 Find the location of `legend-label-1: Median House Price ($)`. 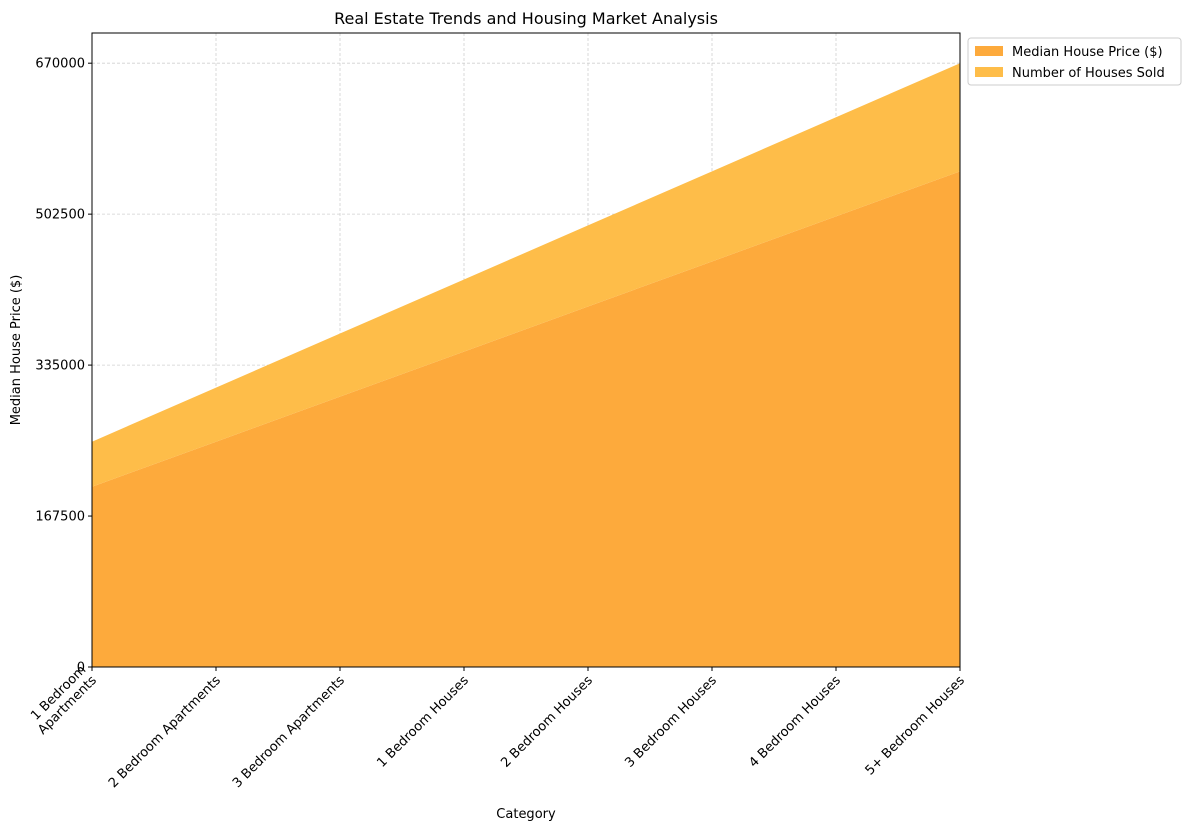

legend-label-1: Median House Price ($) is located at coordinates (1087, 52).